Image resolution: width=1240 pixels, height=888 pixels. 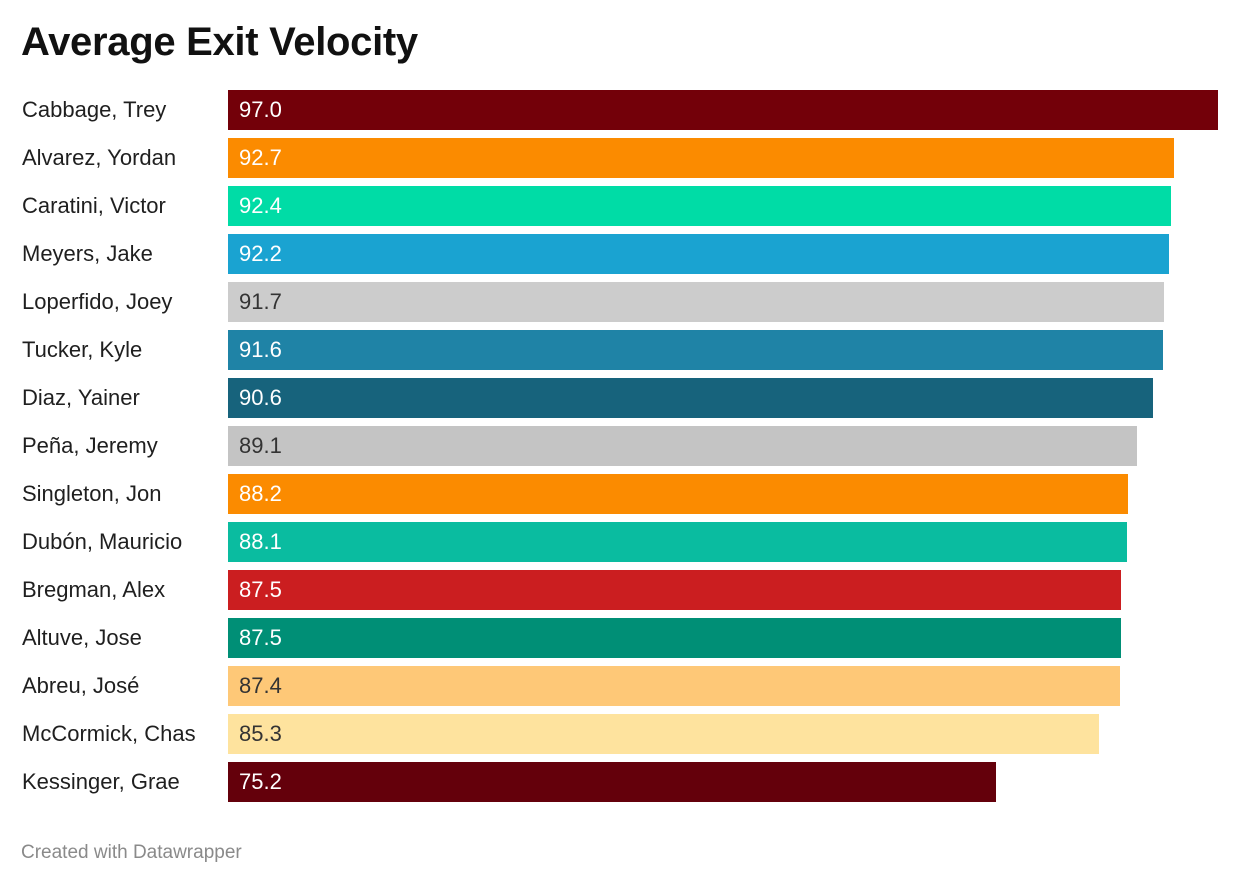 I want to click on bar-value-label: 92.4, so click(x=260, y=205).